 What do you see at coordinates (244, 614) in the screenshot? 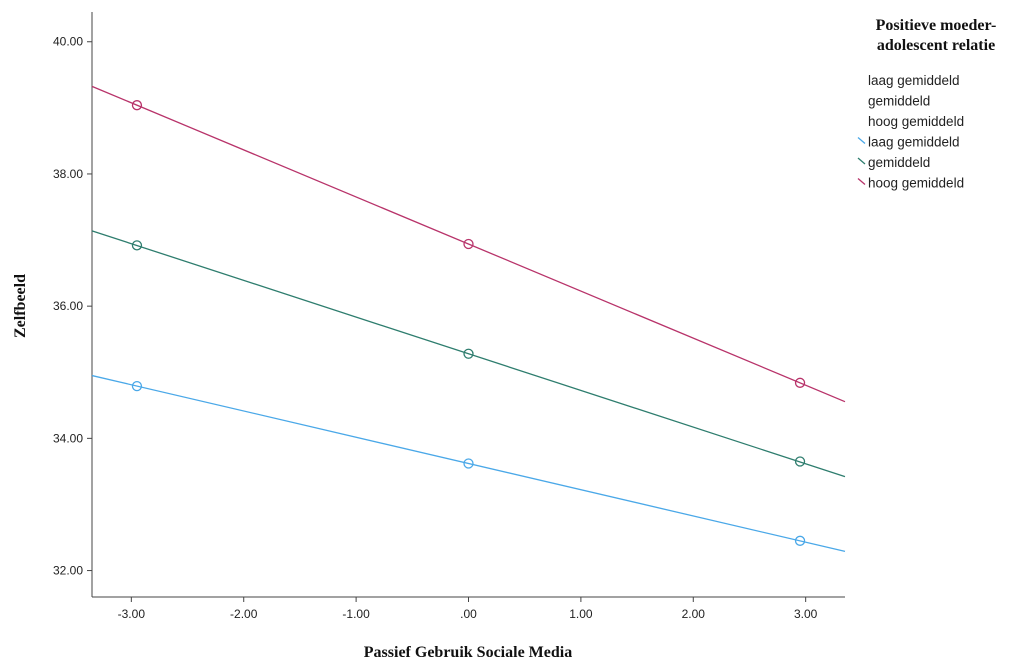
I see `x-tick-label: -2.00` at bounding box center [244, 614].